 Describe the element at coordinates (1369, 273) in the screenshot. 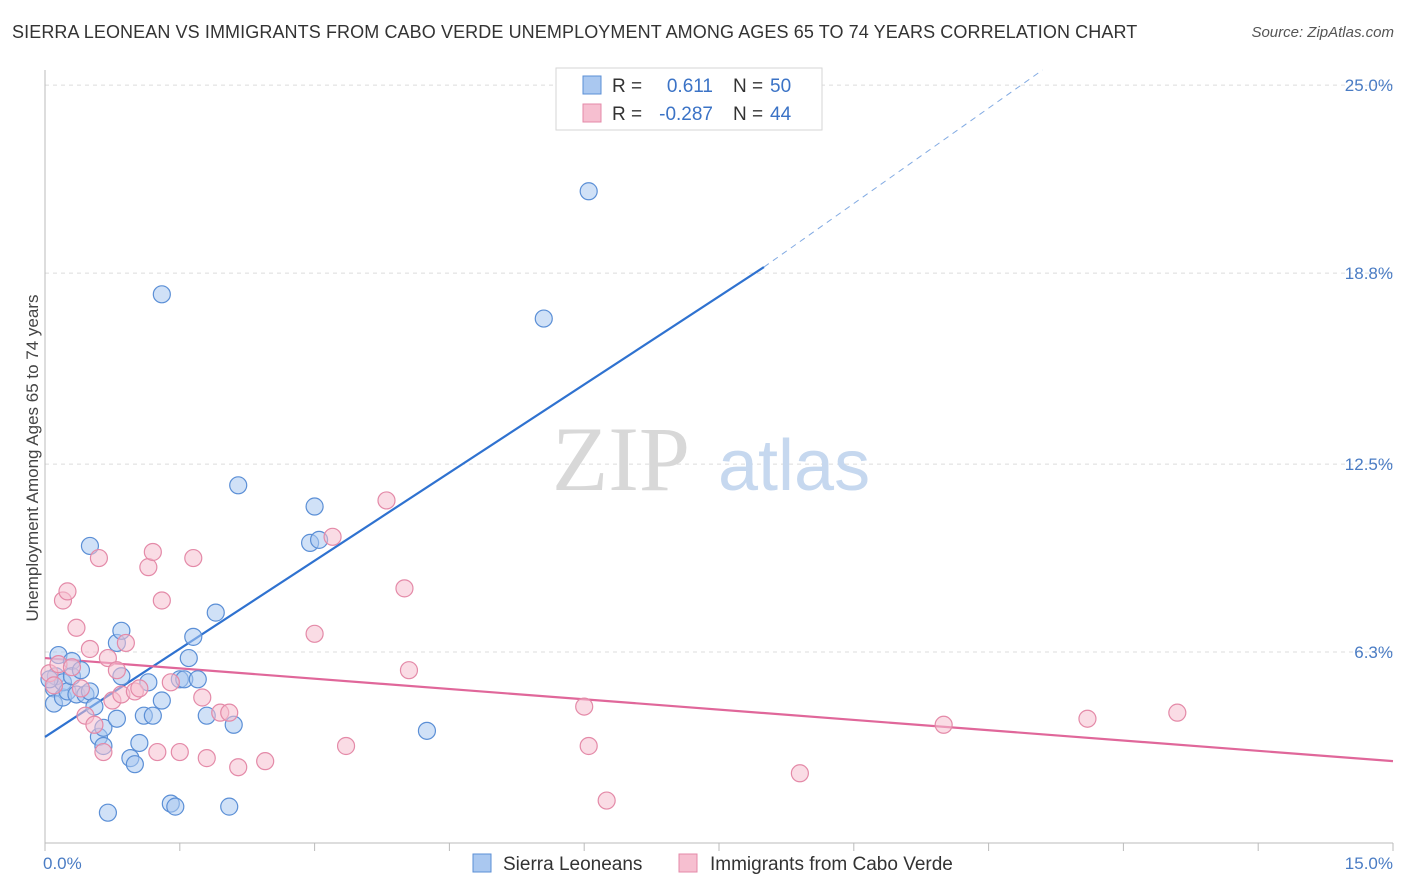

I see `y-tick-label: 18.8%` at that location.